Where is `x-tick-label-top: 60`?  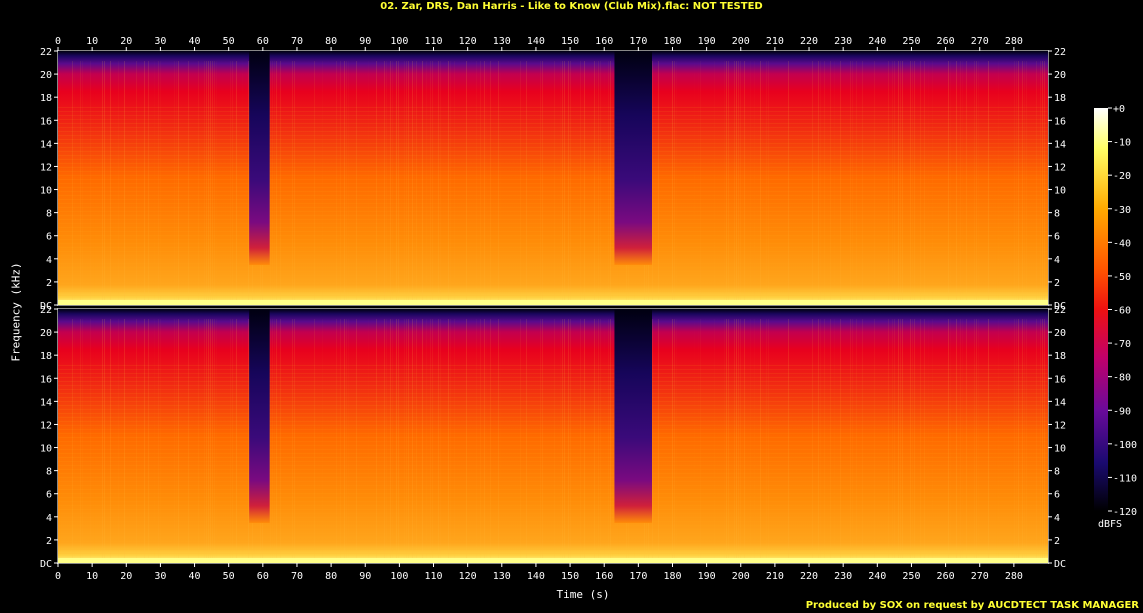
x-tick-label-top: 60 is located at coordinates (263, 41).